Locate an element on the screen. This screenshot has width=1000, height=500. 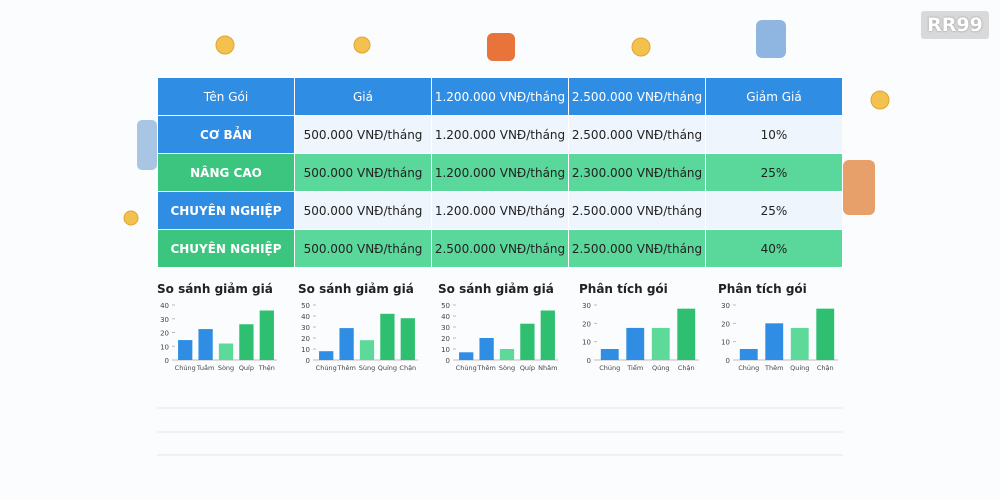
cell: 2.300.000 VNĐ/tháng is located at coordinates (637, 172).